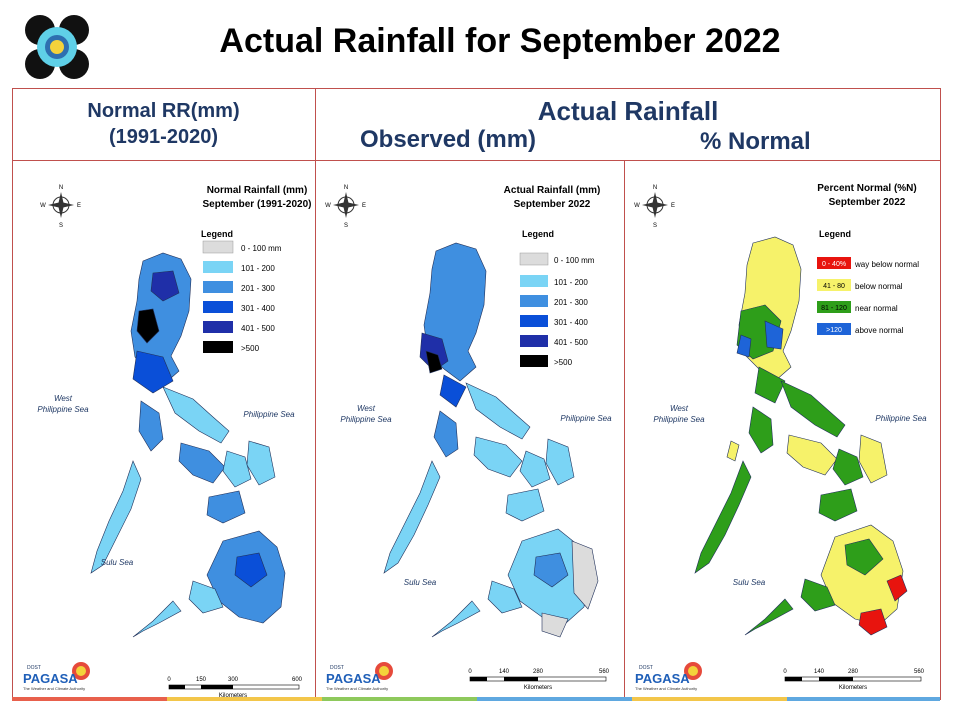 The image size is (960, 720). Describe the element at coordinates (257, 190) in the screenshot. I see `map-title-line1: Normal Rainfall (mm)` at that location.